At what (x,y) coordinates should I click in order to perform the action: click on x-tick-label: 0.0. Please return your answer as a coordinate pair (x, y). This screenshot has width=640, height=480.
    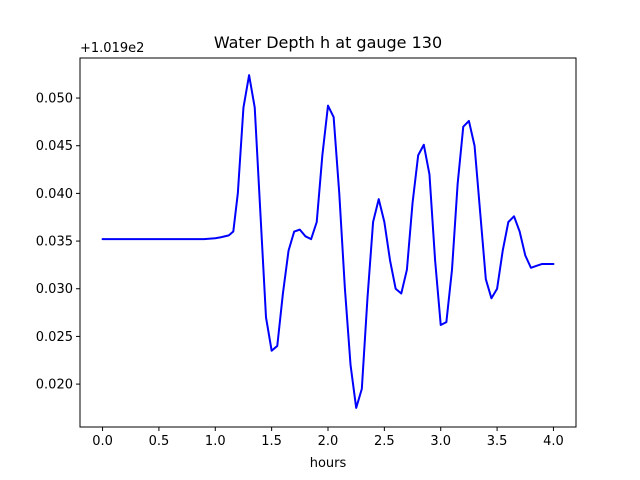
    Looking at the image, I should click on (102, 441).